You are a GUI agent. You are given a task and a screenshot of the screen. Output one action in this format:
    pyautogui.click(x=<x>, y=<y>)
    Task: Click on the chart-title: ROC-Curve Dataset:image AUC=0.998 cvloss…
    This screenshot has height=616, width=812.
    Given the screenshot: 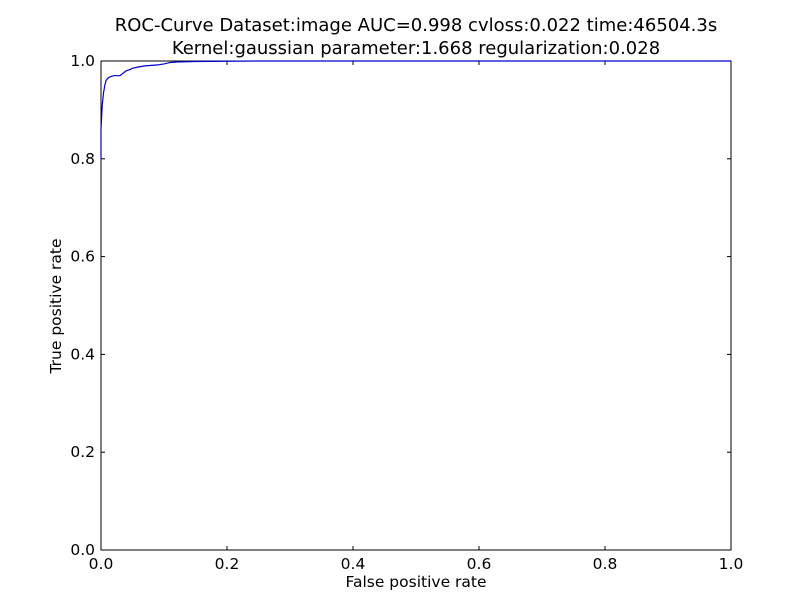 What is the action you would take?
    pyautogui.click(x=416, y=25)
    